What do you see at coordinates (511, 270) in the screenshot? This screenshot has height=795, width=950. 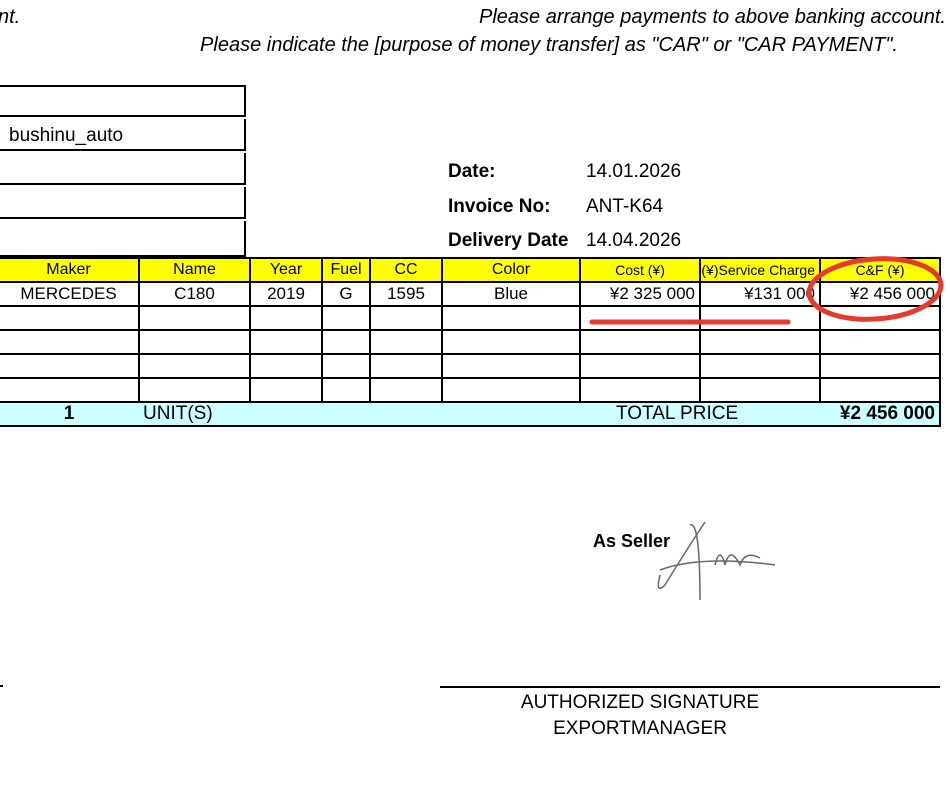 I see `header-color: Color` at bounding box center [511, 270].